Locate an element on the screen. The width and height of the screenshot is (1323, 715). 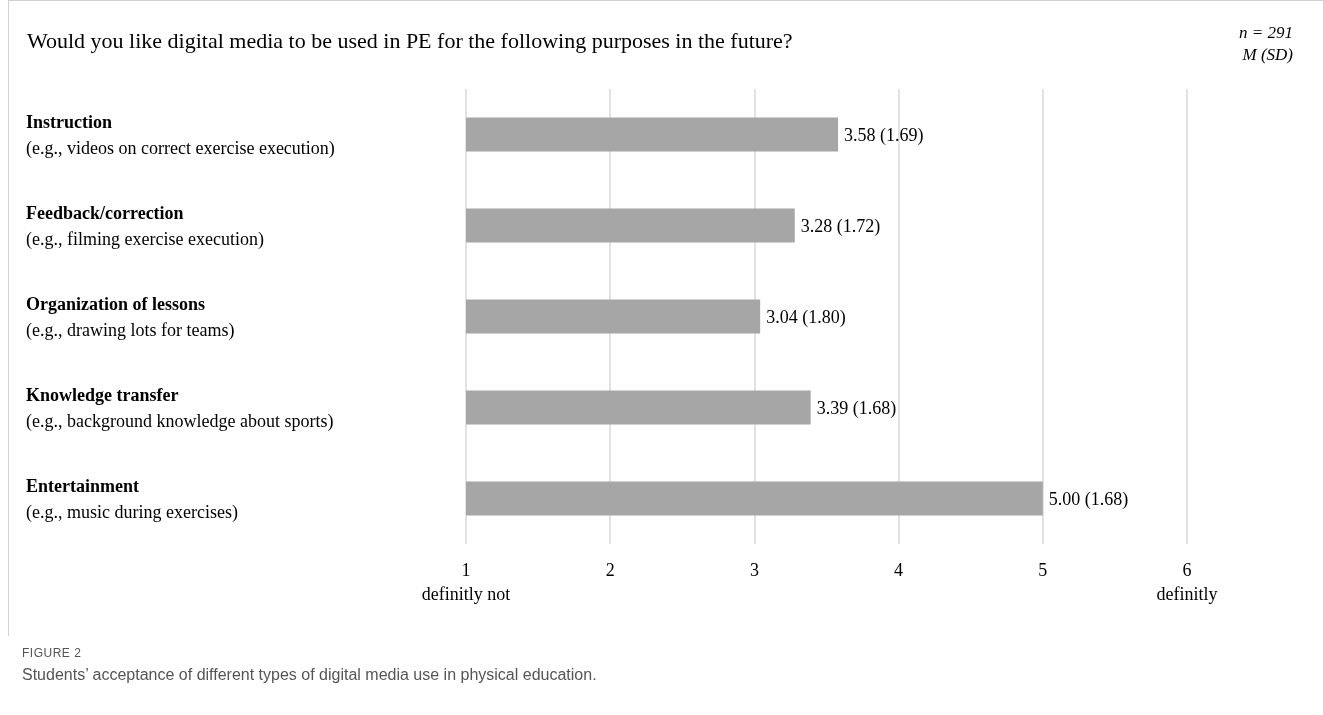
data-label: 3.28 (1.72) is located at coordinates (840, 226).